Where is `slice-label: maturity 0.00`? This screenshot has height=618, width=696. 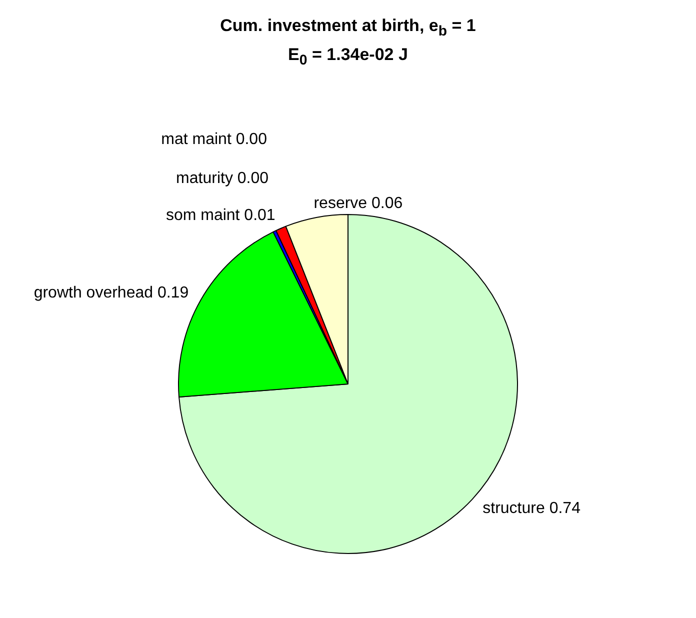 slice-label: maturity 0.00 is located at coordinates (222, 178).